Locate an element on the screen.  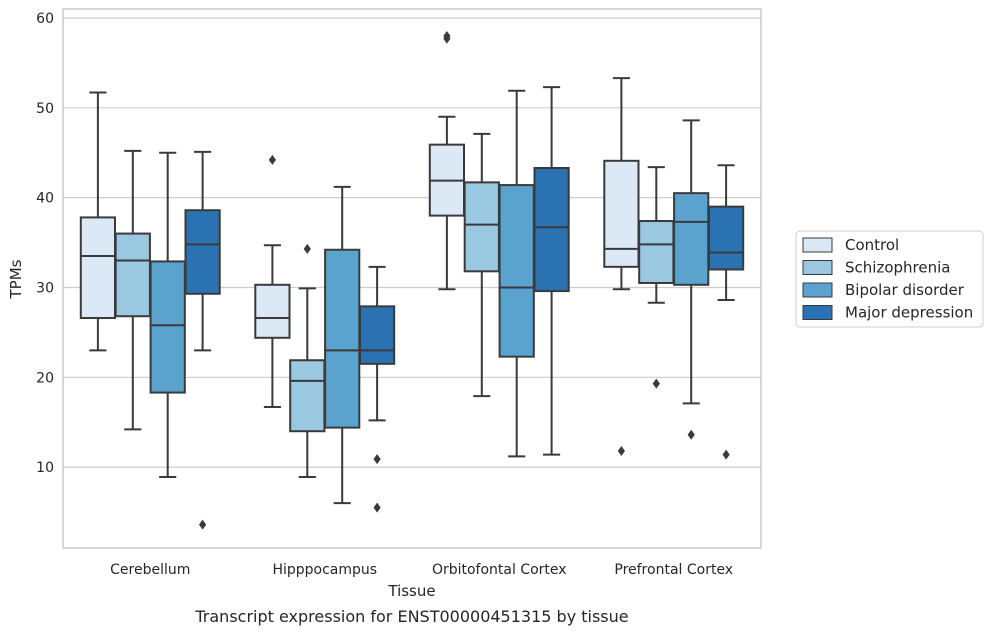
y-tick-labels: 10 20 30 40 50 60 is located at coordinates (45, 243).